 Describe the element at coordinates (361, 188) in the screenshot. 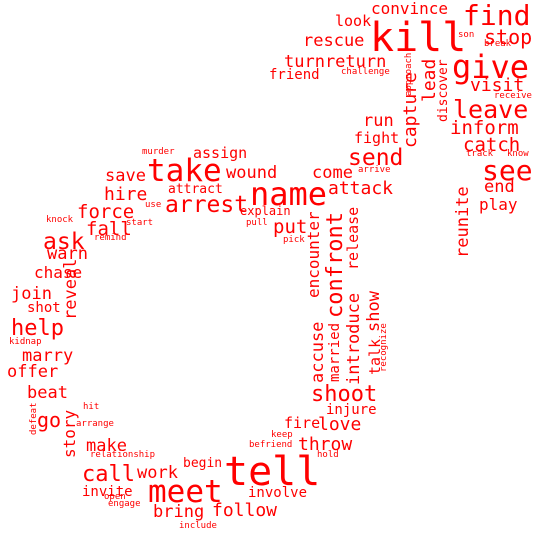

I see `word-attack: attack` at that location.